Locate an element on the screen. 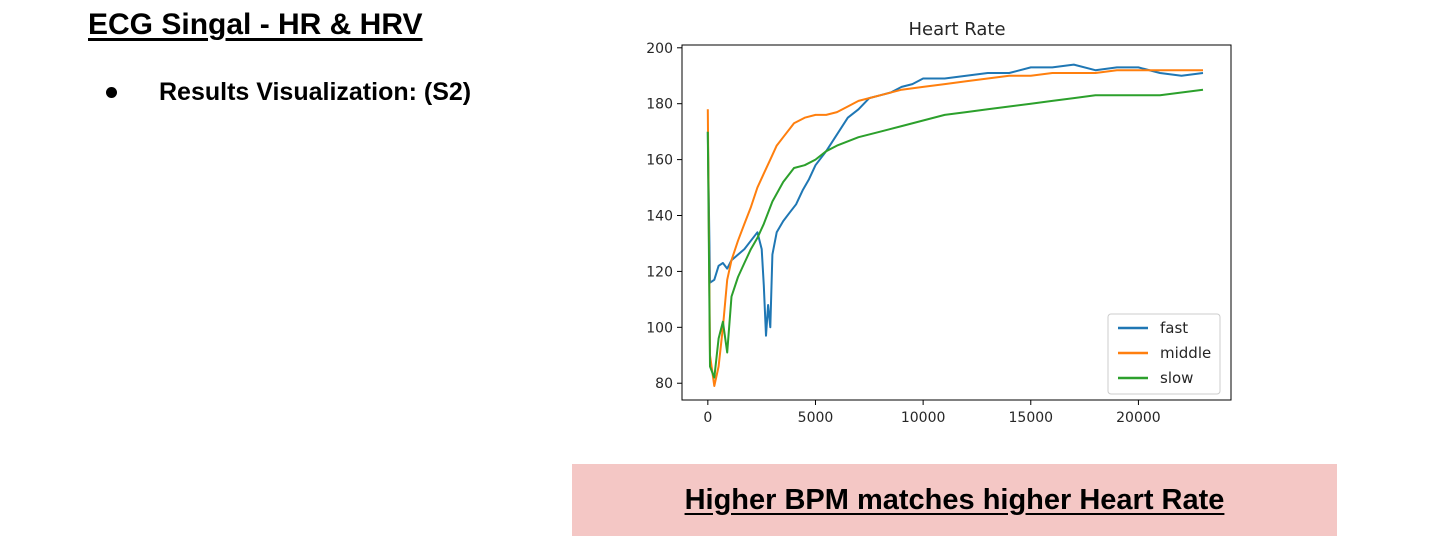 The image size is (1430, 554). chart-legend: fast middle slow is located at coordinates (1164, 354).